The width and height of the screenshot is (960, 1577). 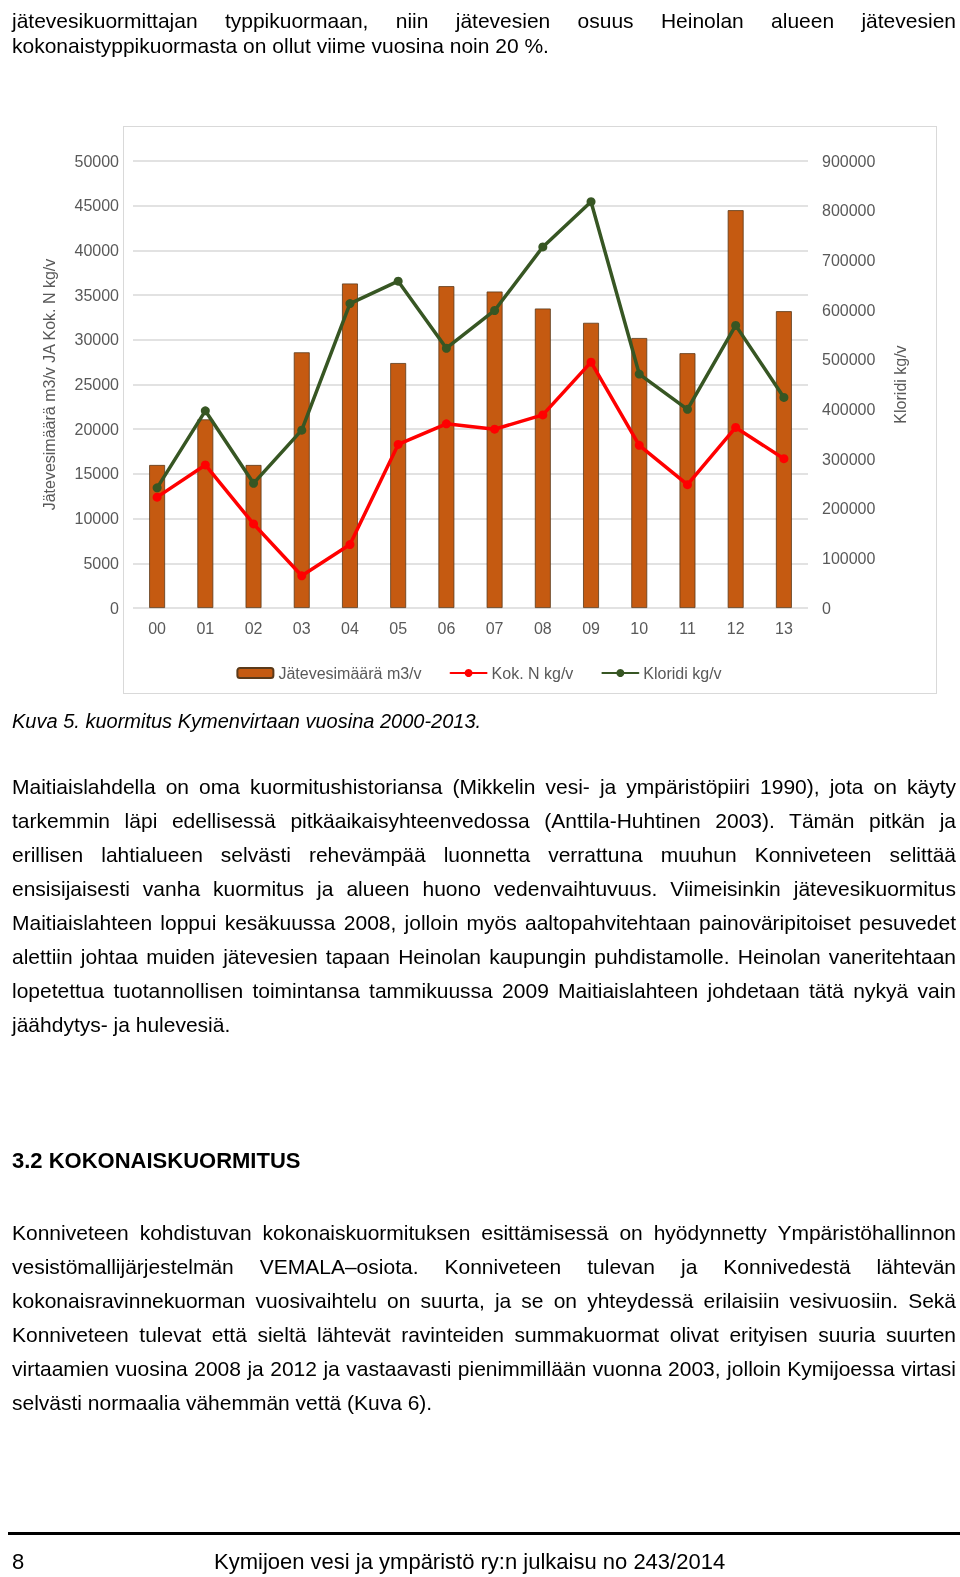 What do you see at coordinates (849, 310) in the screenshot?
I see `y2-tick-label: 600000` at bounding box center [849, 310].